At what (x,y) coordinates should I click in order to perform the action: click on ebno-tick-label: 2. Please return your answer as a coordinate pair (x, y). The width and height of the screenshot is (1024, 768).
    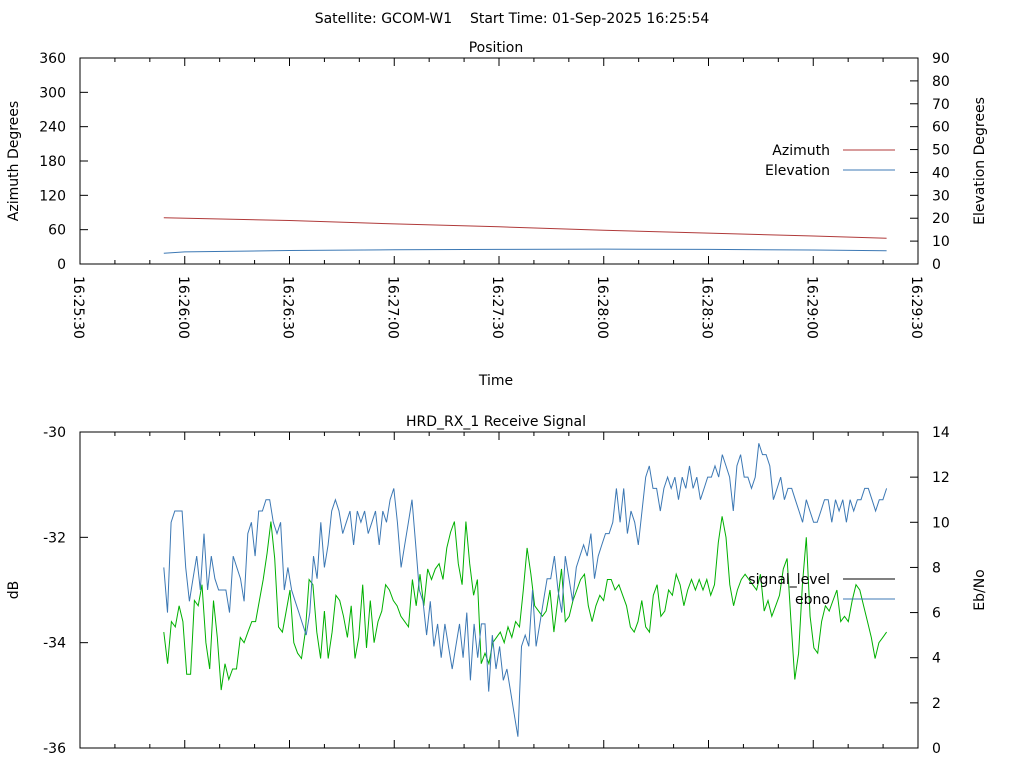
    Looking at the image, I should click on (936, 704).